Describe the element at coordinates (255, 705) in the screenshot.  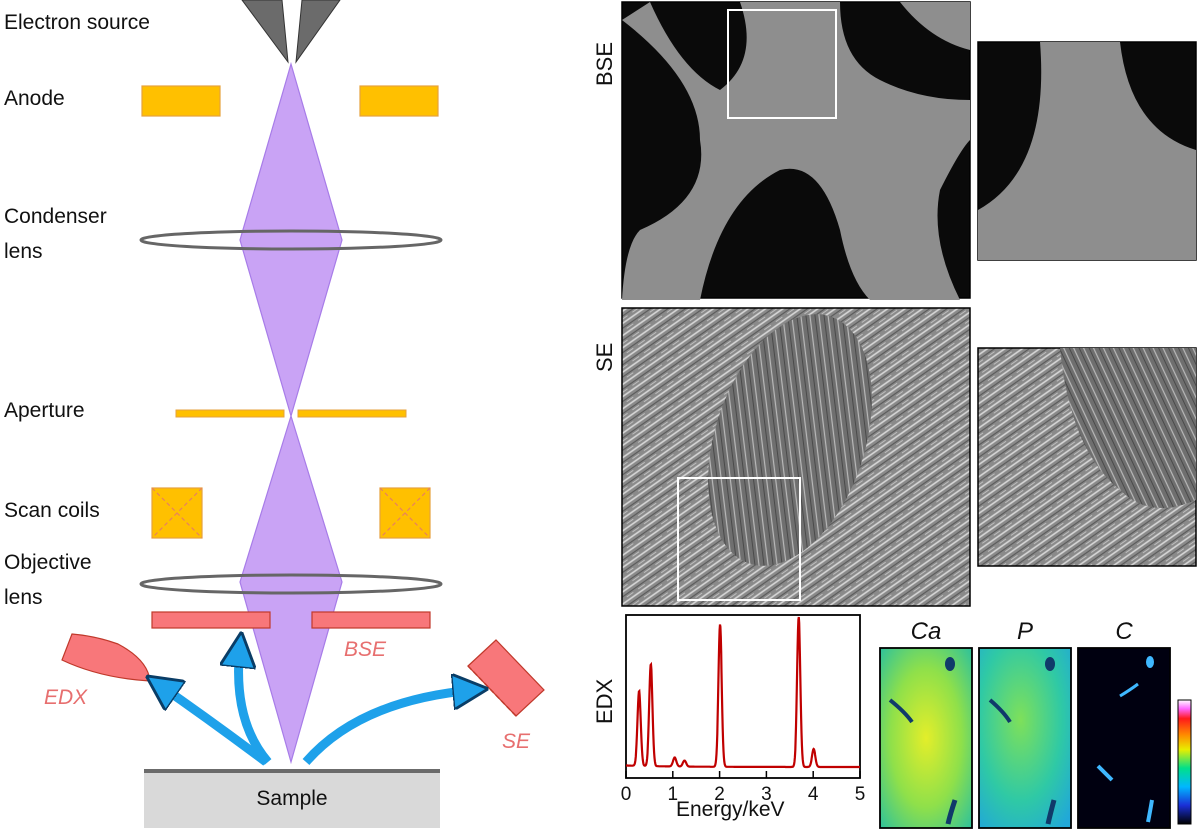
I see `arrow-to-bse` at that location.